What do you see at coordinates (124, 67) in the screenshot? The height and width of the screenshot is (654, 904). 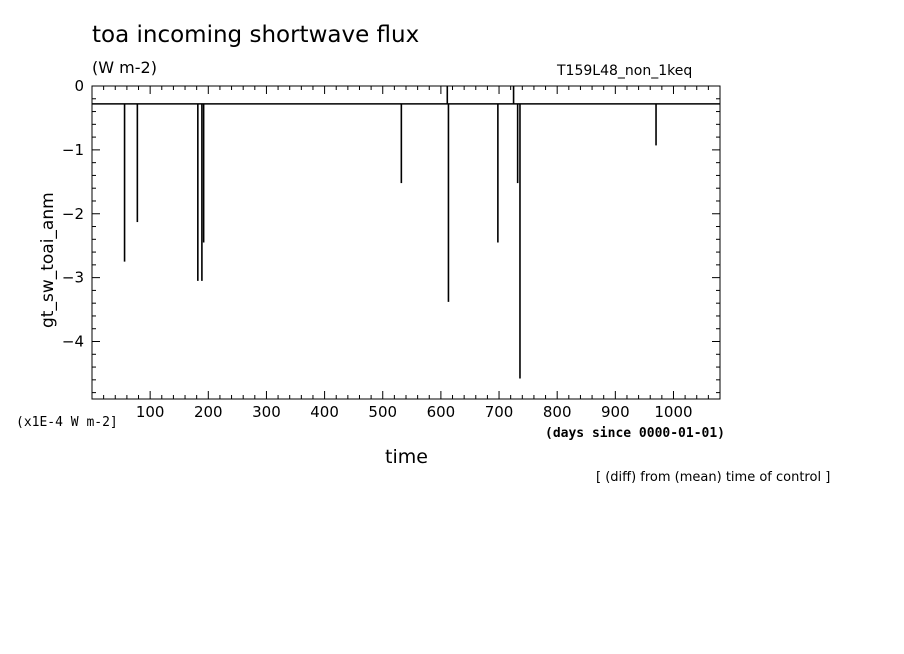 I see `units-label: (W m-2)` at bounding box center [124, 67].